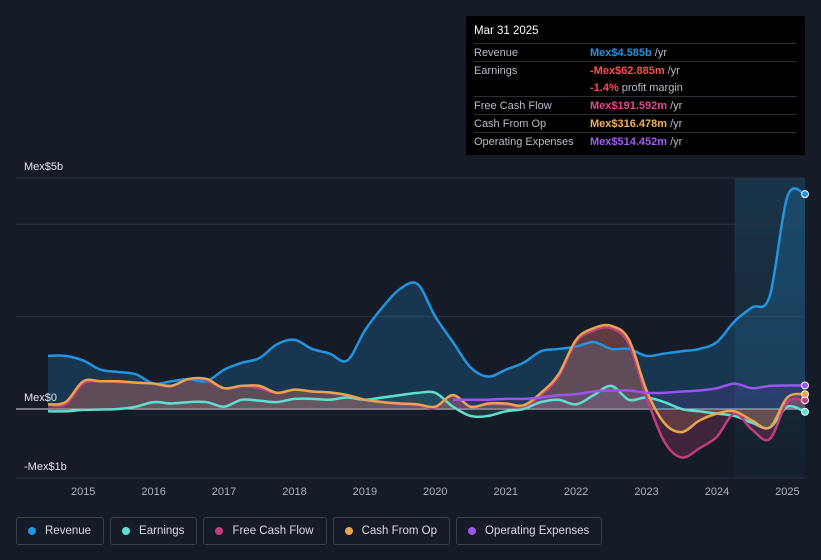 The height and width of the screenshot is (560, 821). What do you see at coordinates (83, 492) in the screenshot?
I see `x-tick-label: 2015` at bounding box center [83, 492].